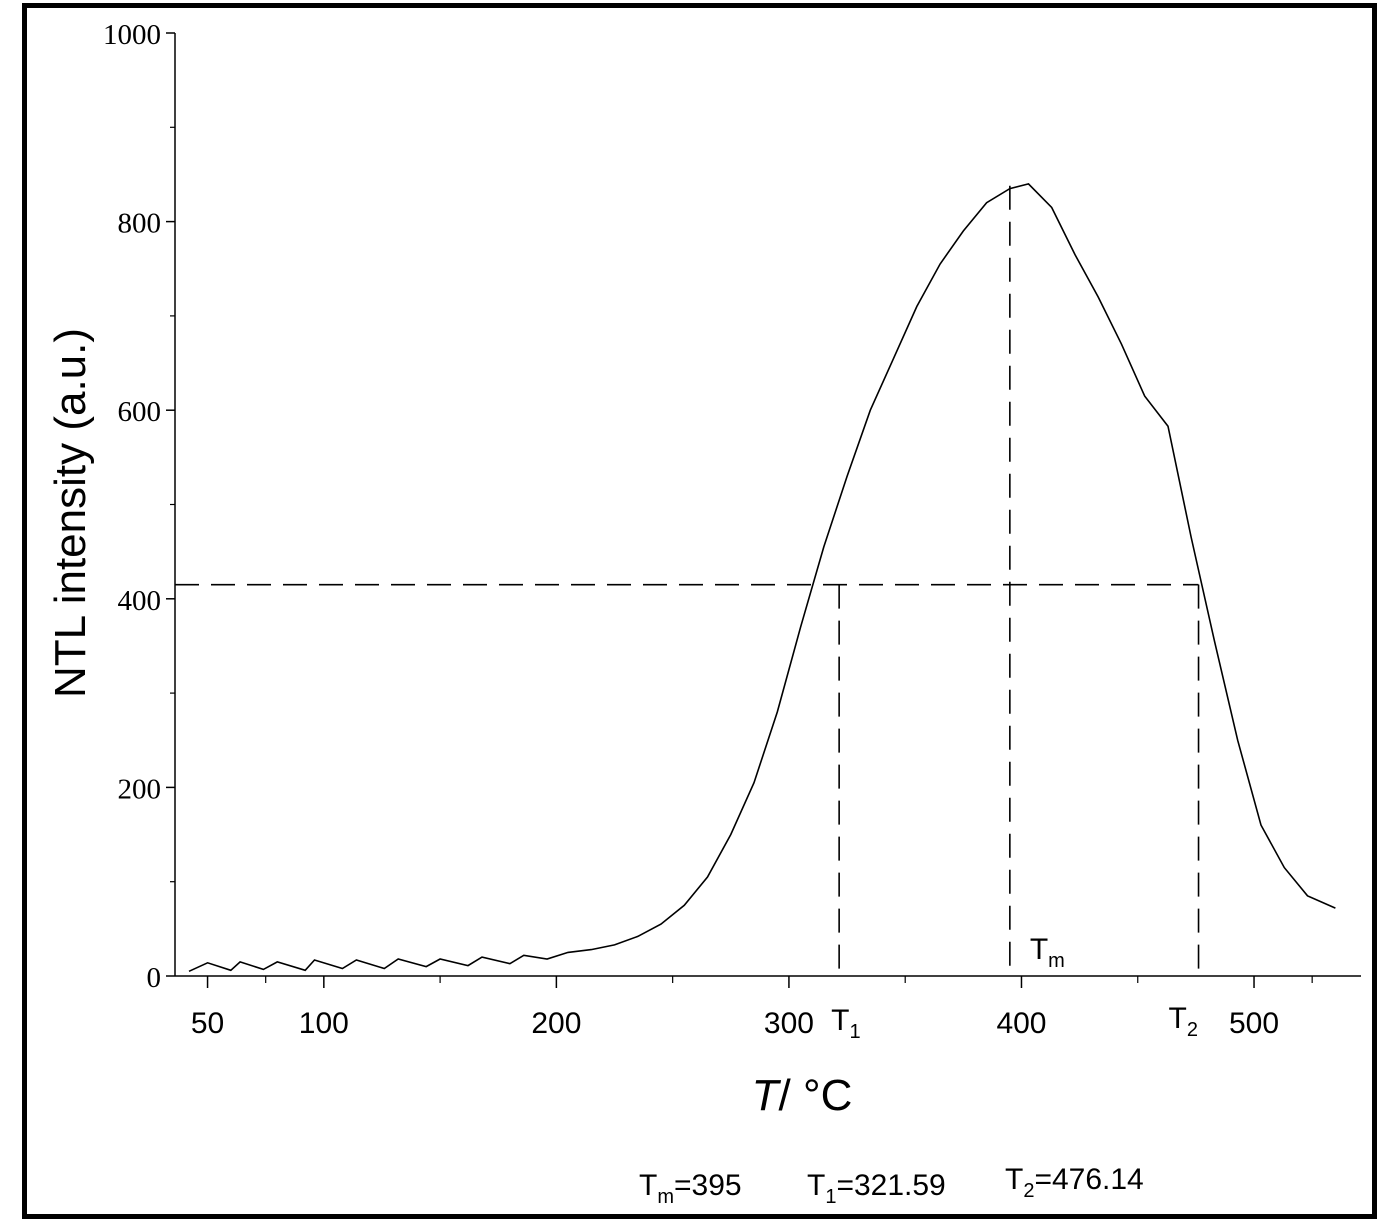 The width and height of the screenshot is (1390, 1230). What do you see at coordinates (1021, 1023) in the screenshot?
I see `x-tick-label: 400` at bounding box center [1021, 1023].